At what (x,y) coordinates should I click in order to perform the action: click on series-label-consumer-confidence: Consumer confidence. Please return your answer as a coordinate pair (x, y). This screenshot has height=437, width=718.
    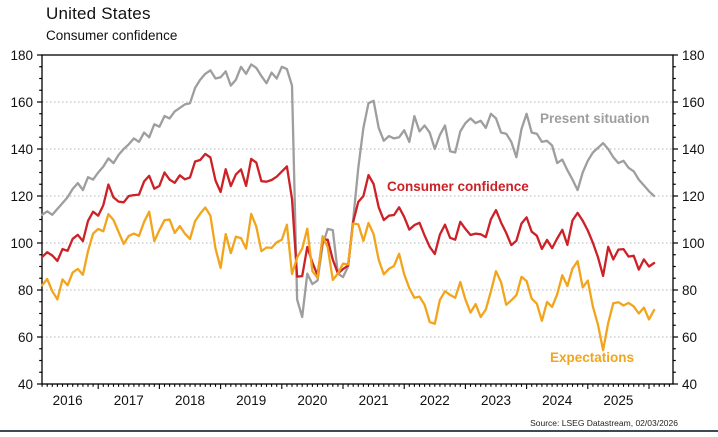
    Looking at the image, I should click on (458, 186).